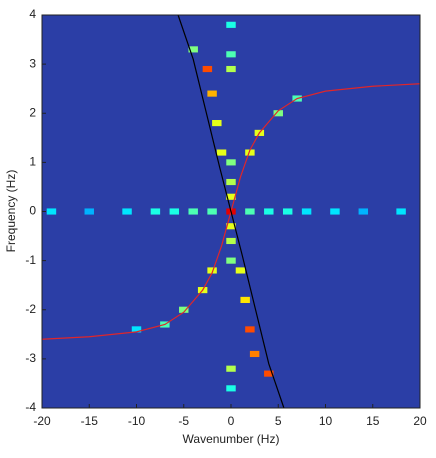  What do you see at coordinates (32, 211) in the screenshot?
I see `y-tick-label: 0` at bounding box center [32, 211].